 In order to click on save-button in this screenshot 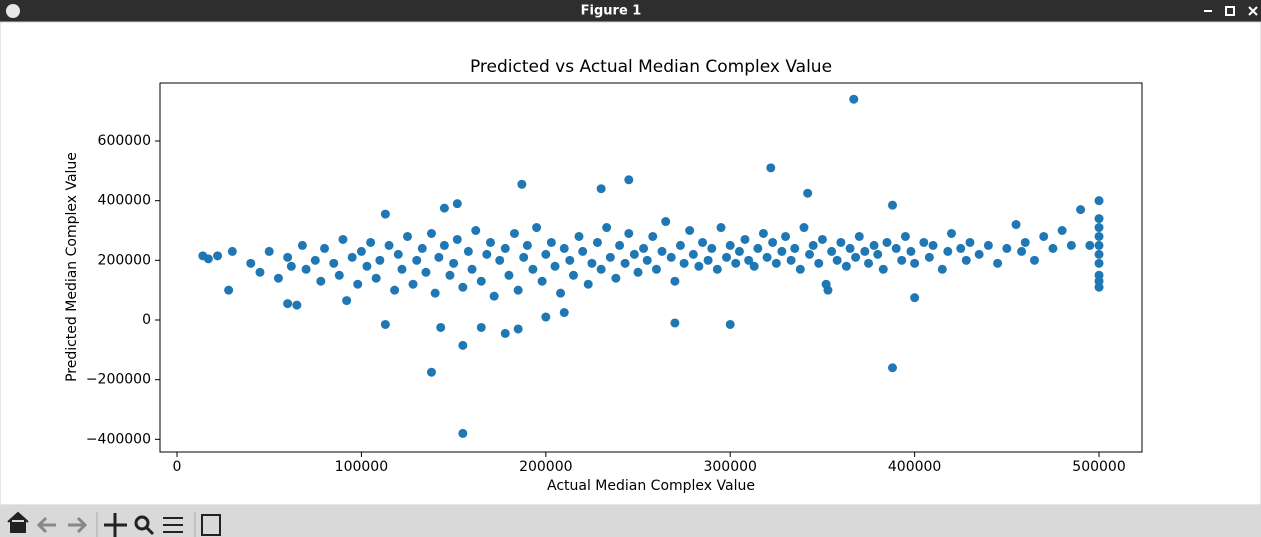, I will do `click(211, 525)`.